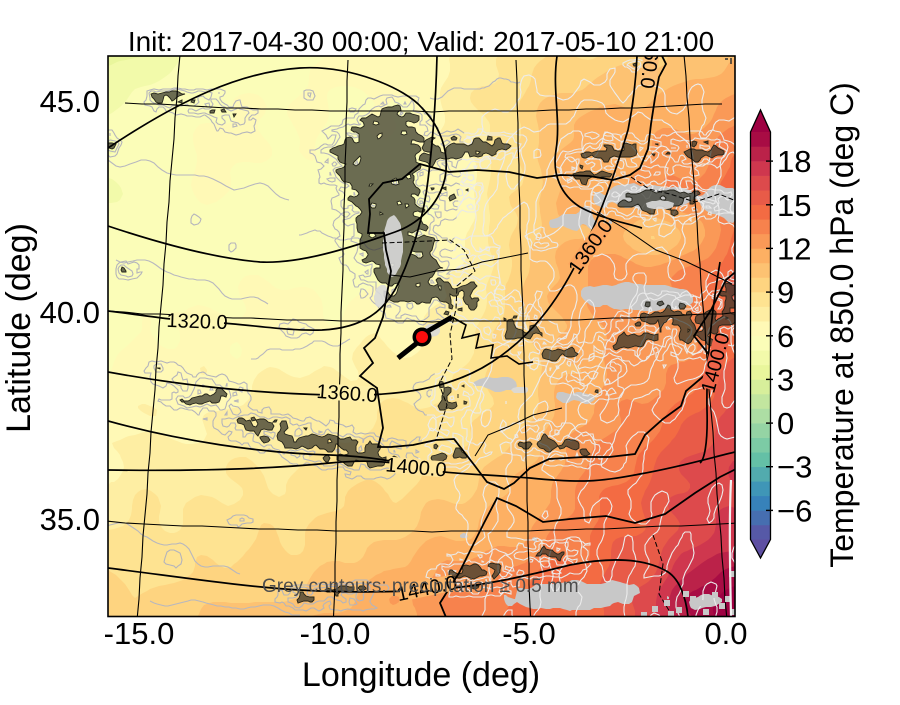 Image resolution: width=900 pixels, height=705 pixels. Describe the element at coordinates (785, 292) in the screenshot. I see `svg-text: 9` at that location.